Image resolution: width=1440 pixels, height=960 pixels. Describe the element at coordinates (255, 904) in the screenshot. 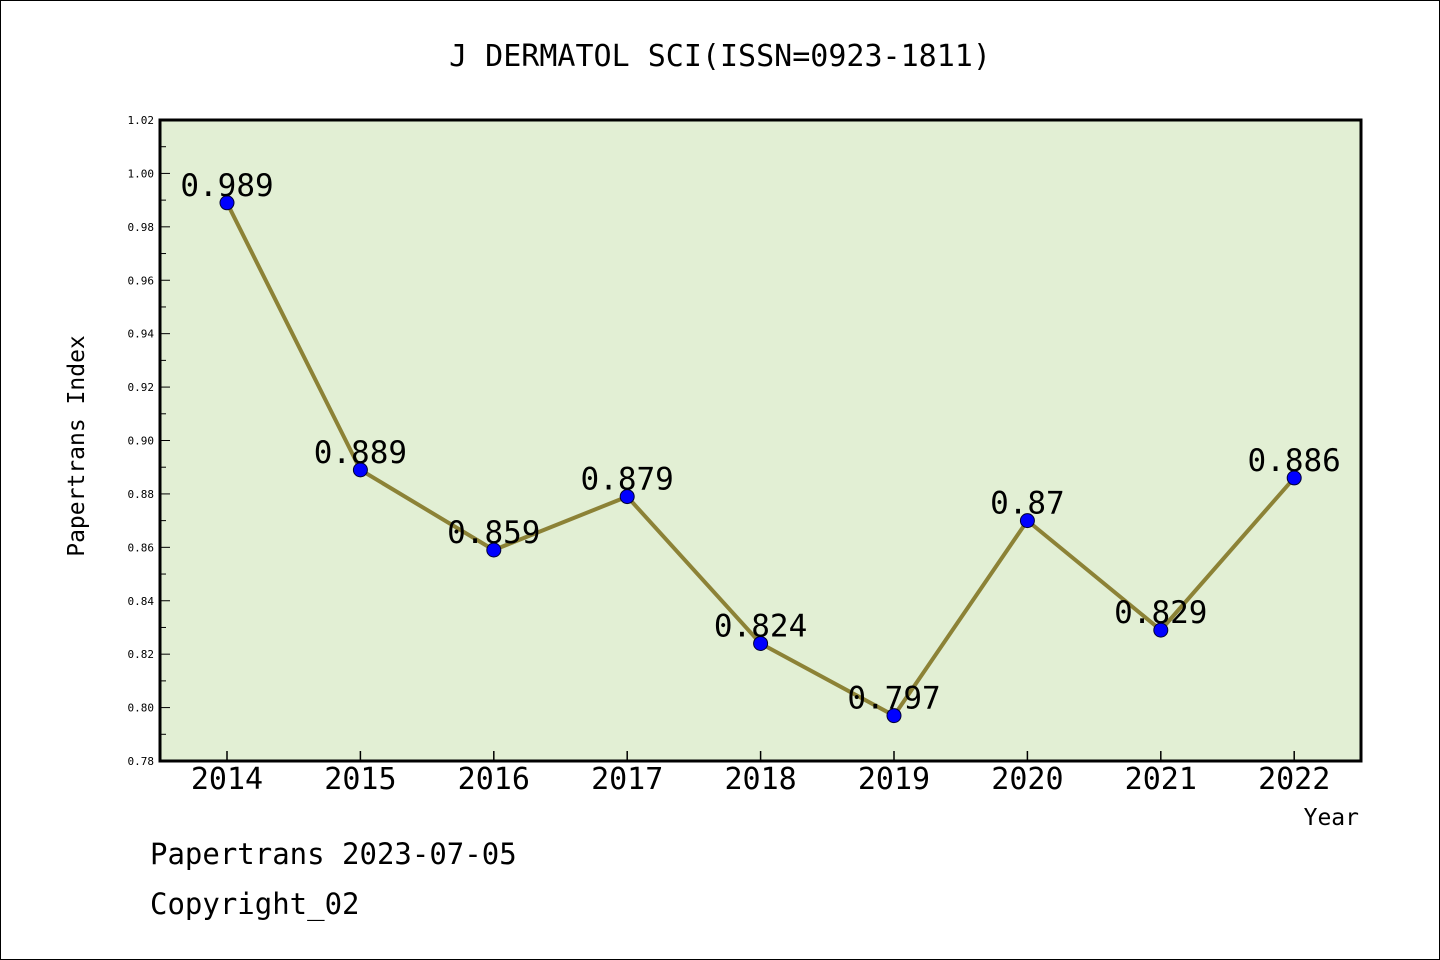

I see `footer-copyright: Copyright_02` at that location.